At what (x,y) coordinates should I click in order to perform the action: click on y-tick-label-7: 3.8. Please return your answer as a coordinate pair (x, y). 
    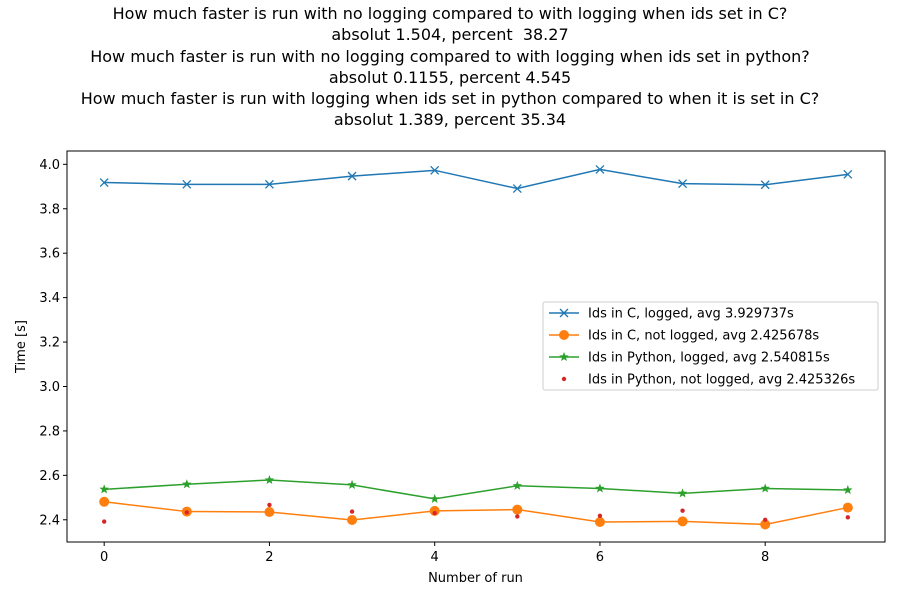
    Looking at the image, I should click on (49, 209).